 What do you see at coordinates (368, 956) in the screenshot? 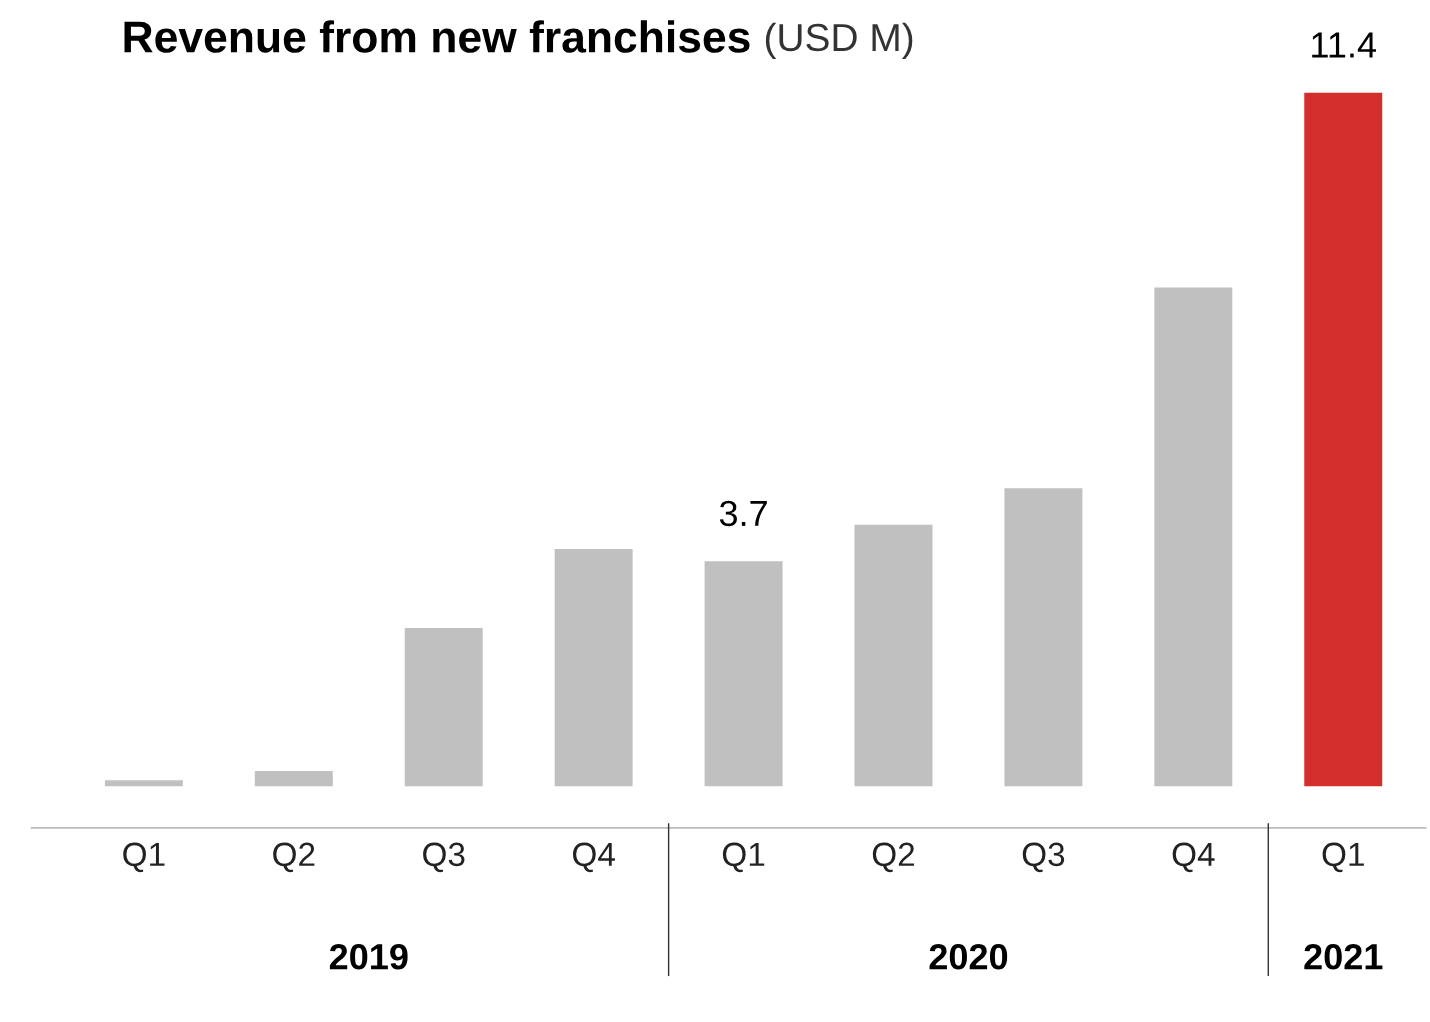
I see `text: 2019` at bounding box center [368, 956].